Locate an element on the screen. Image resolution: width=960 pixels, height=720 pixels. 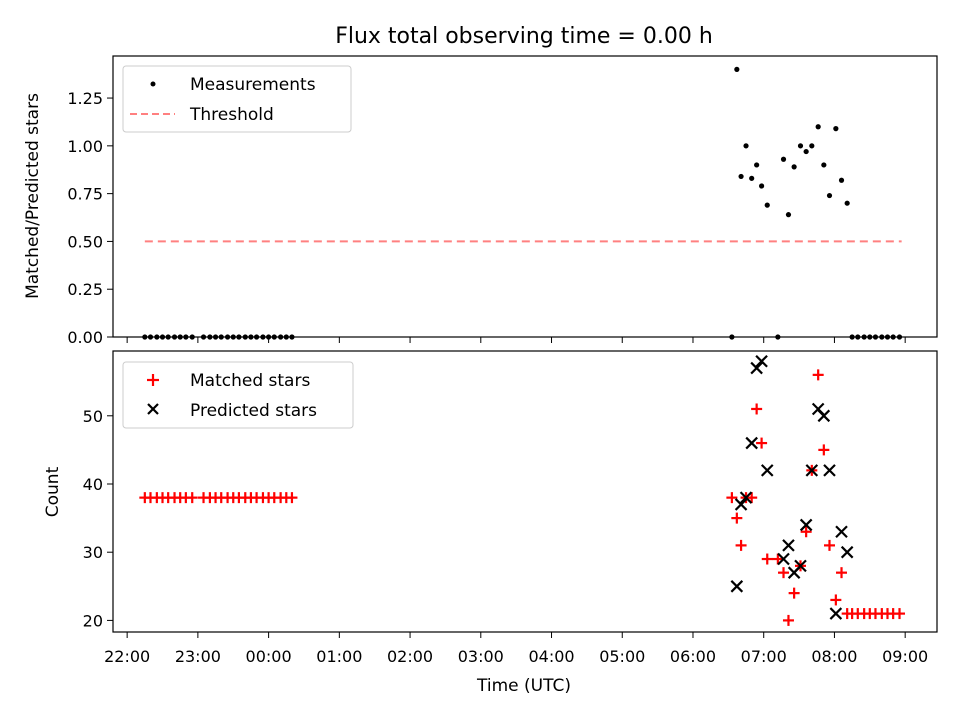
y-tick-label: 0.50 is located at coordinates (85, 241).